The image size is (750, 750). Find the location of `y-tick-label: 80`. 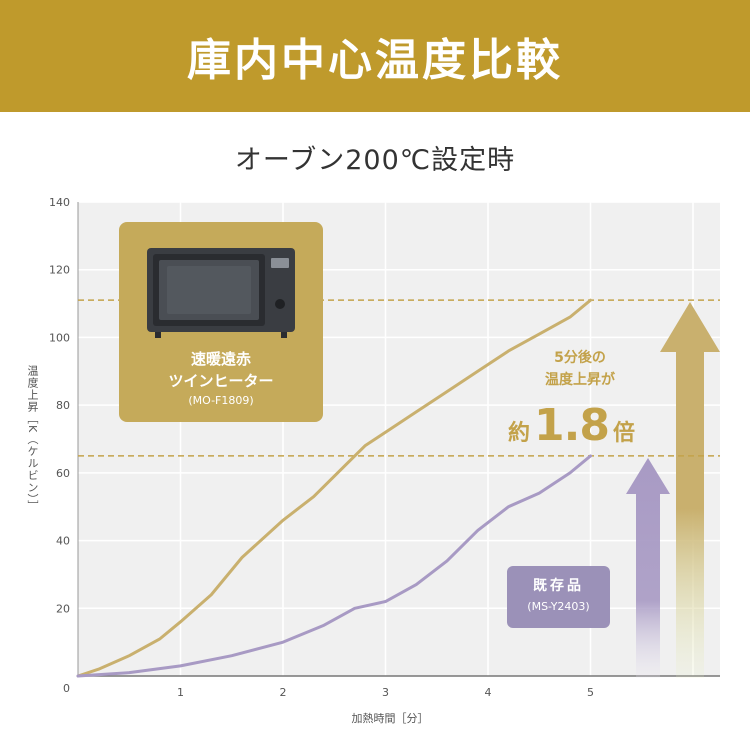

y-tick-label: 80 is located at coordinates (63, 405).